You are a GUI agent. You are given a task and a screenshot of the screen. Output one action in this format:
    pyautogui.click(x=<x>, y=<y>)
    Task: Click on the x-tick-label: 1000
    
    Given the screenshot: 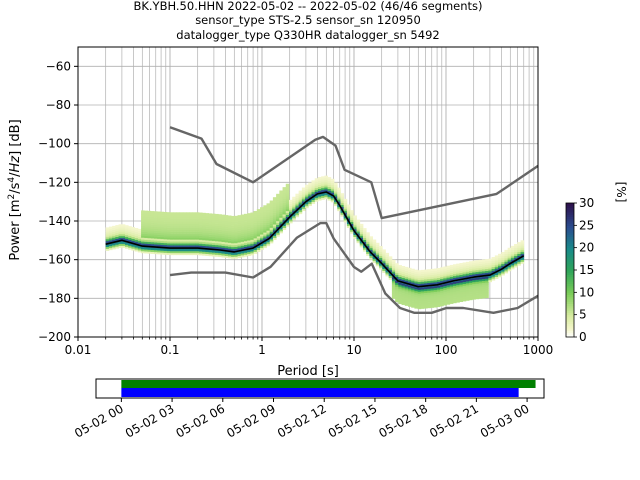 What is the action you would take?
    pyautogui.click(x=538, y=350)
    